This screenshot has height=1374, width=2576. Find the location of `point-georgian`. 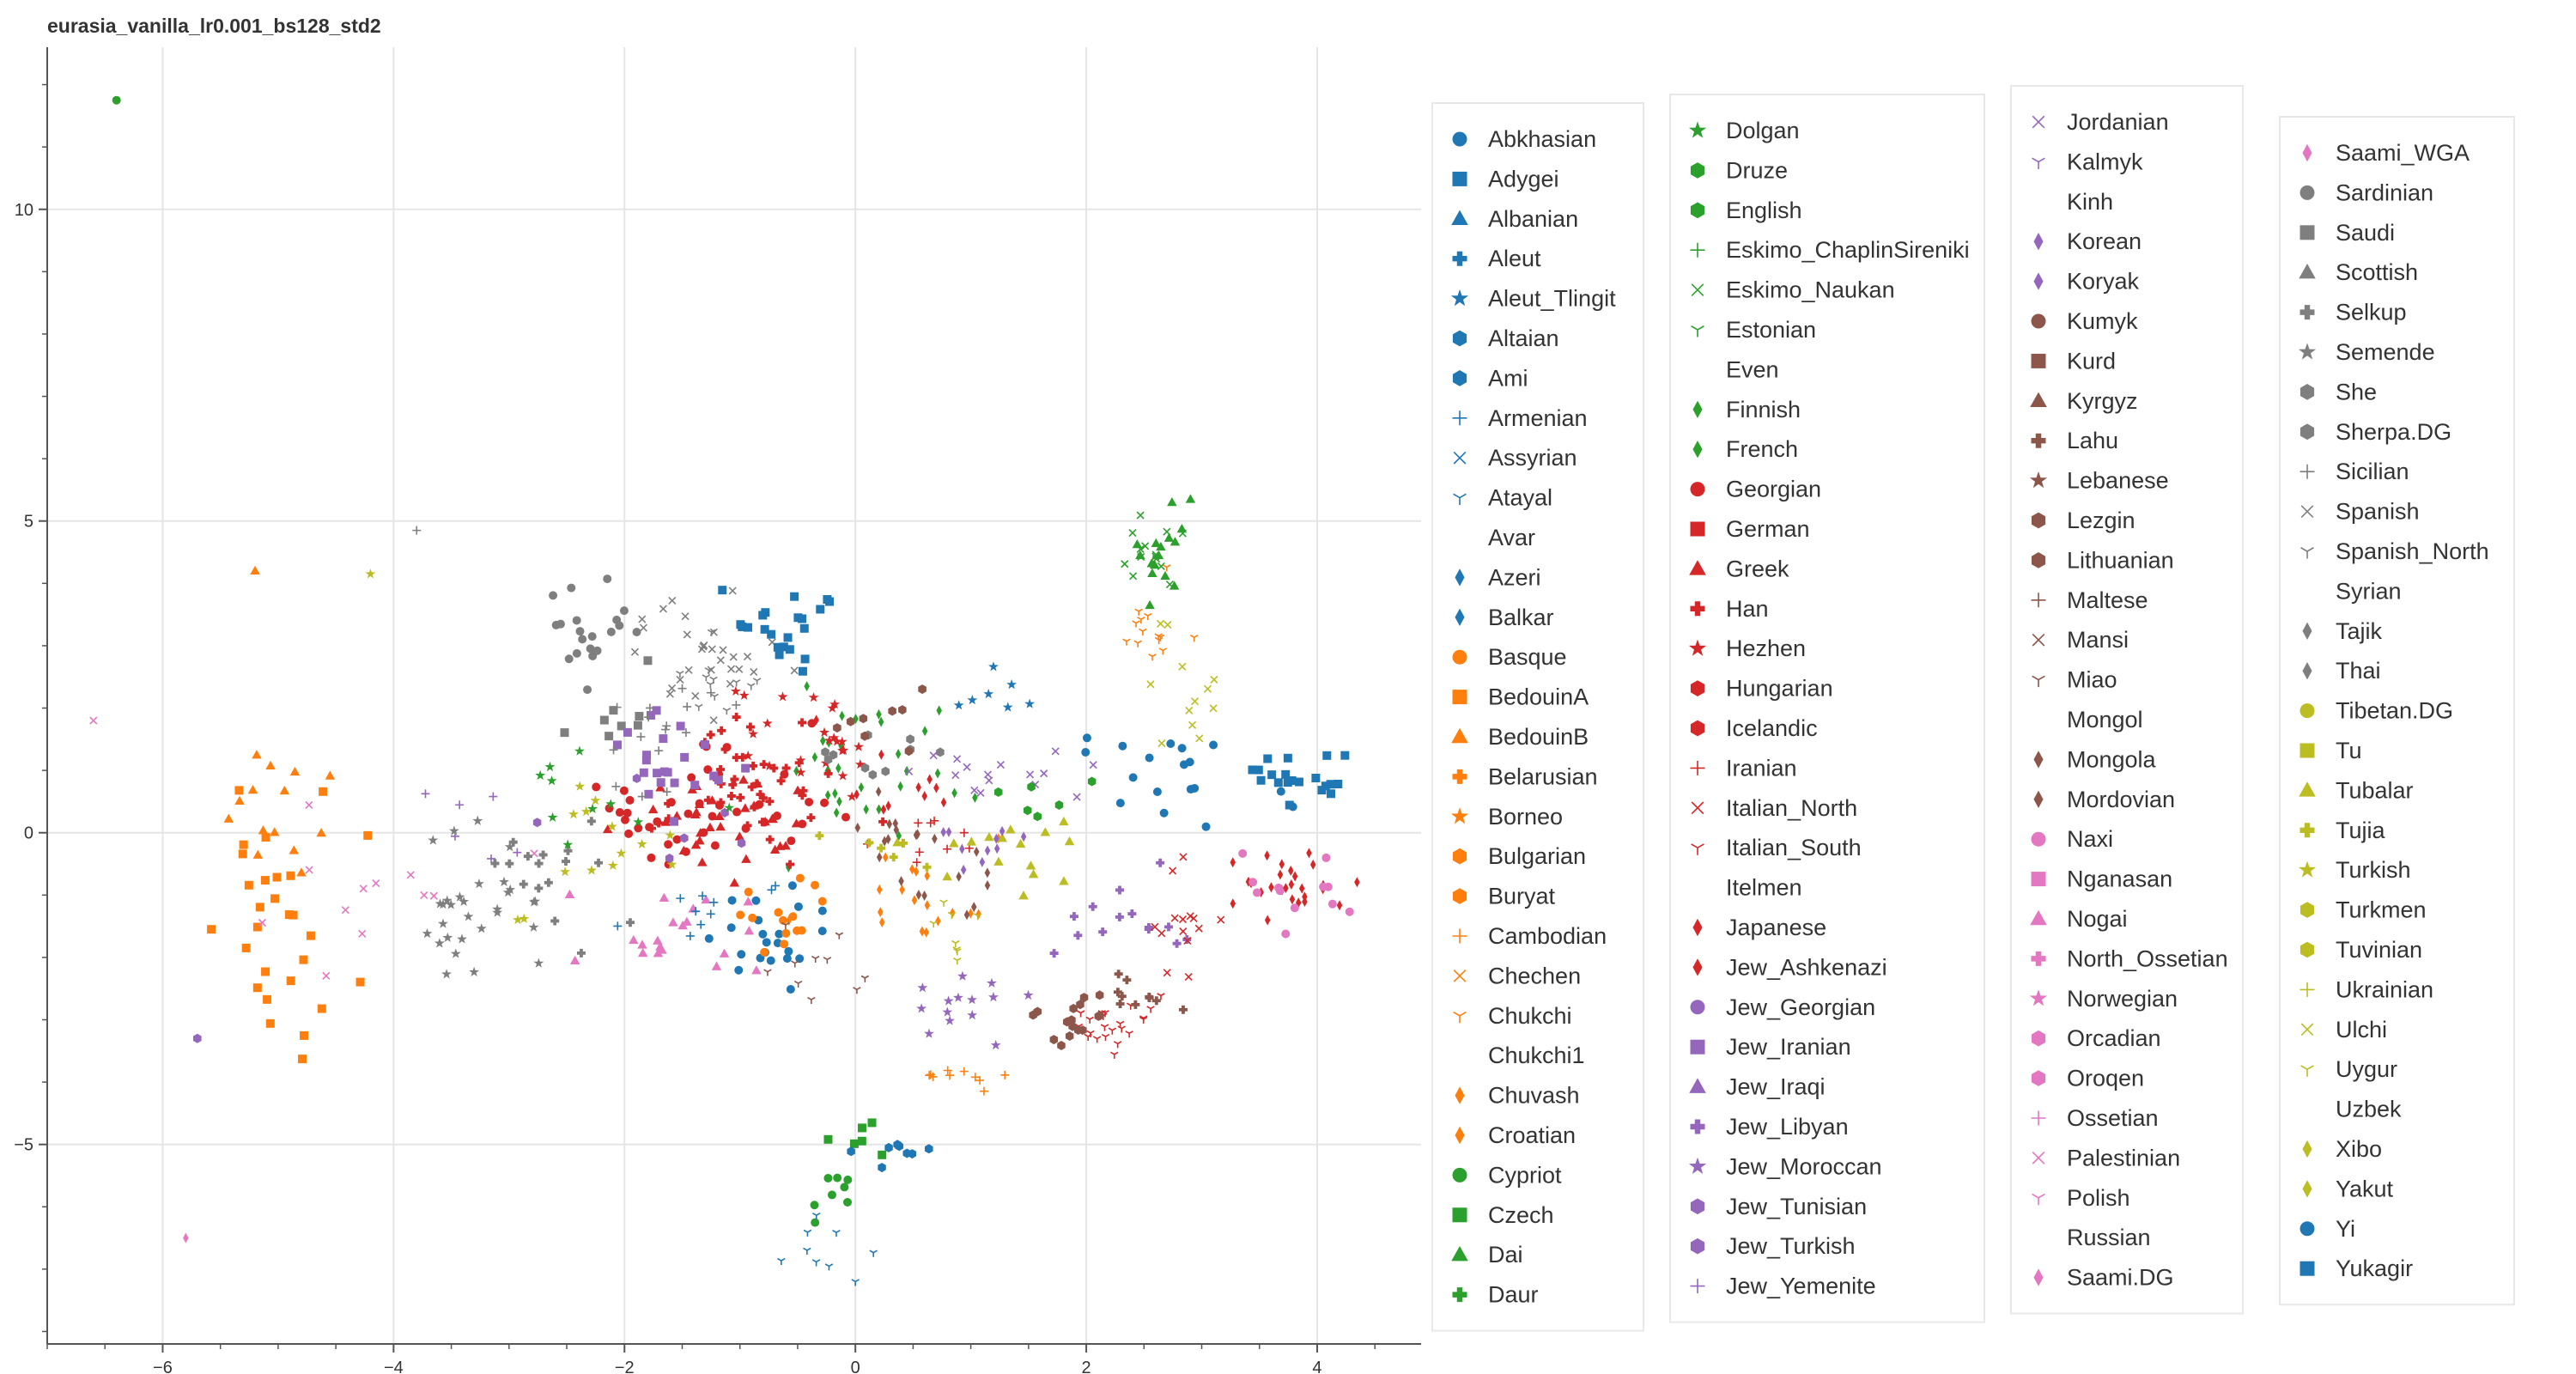

point-georgian is located at coordinates (624, 790).